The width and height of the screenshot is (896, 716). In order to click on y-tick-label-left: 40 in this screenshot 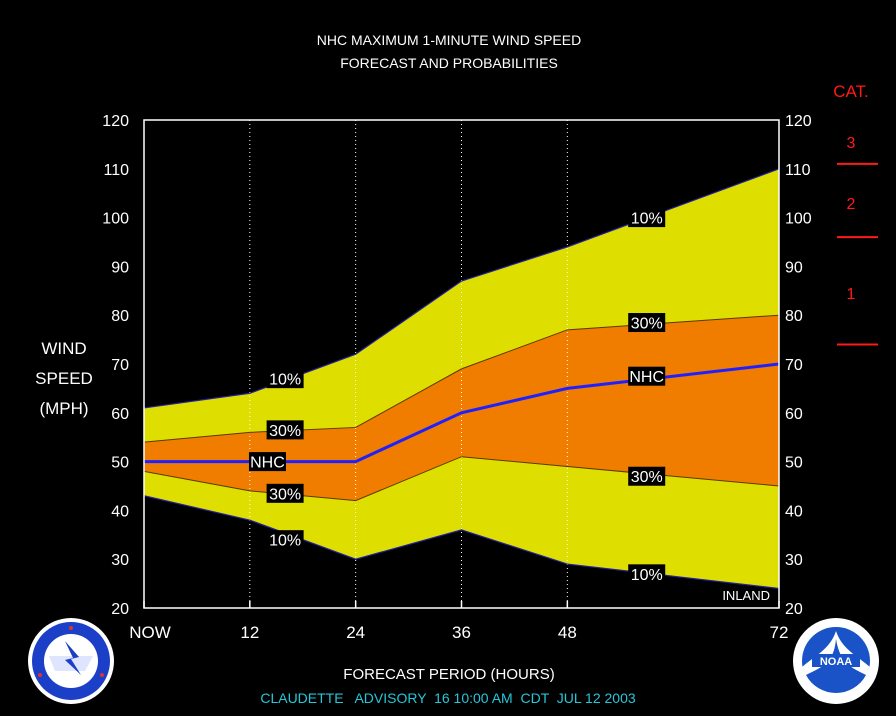, I will do `click(120, 511)`.